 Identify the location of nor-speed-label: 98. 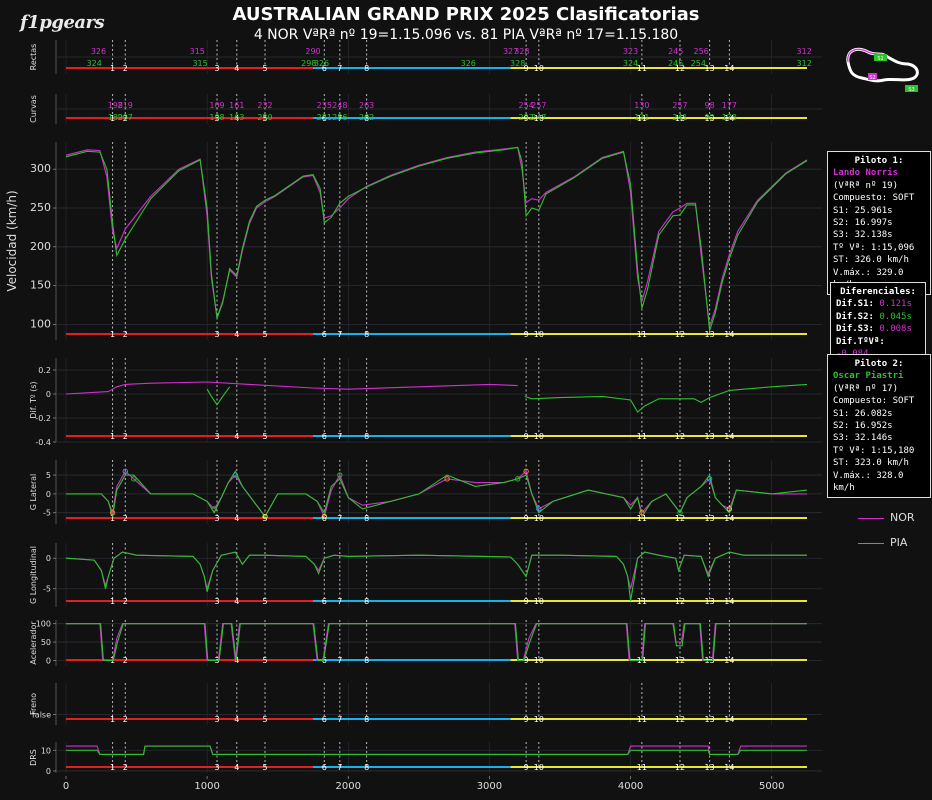
(710, 105).